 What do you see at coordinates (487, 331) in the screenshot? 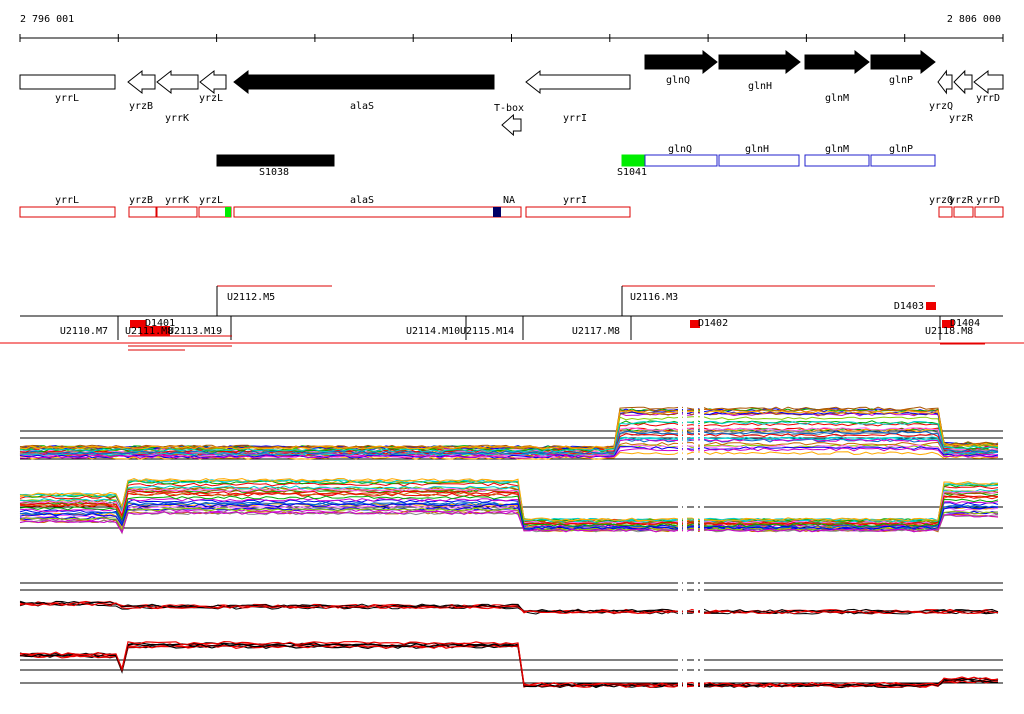
I see `segment-label: U2115.M14` at bounding box center [487, 331].